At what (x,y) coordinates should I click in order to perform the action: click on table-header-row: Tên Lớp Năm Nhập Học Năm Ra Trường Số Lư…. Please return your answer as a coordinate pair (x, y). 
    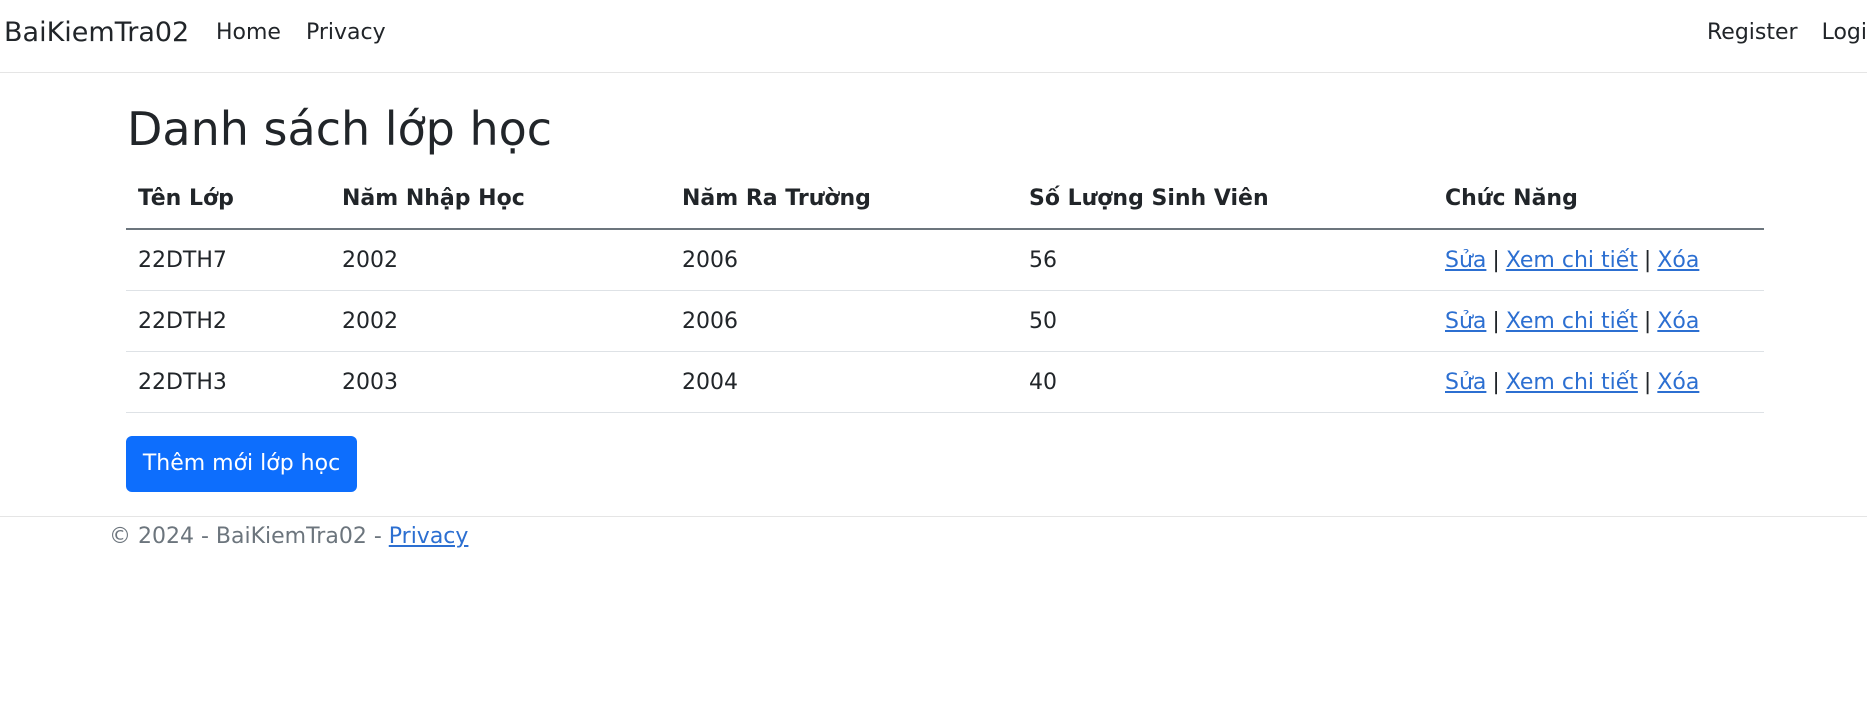
    Looking at the image, I should click on (945, 199).